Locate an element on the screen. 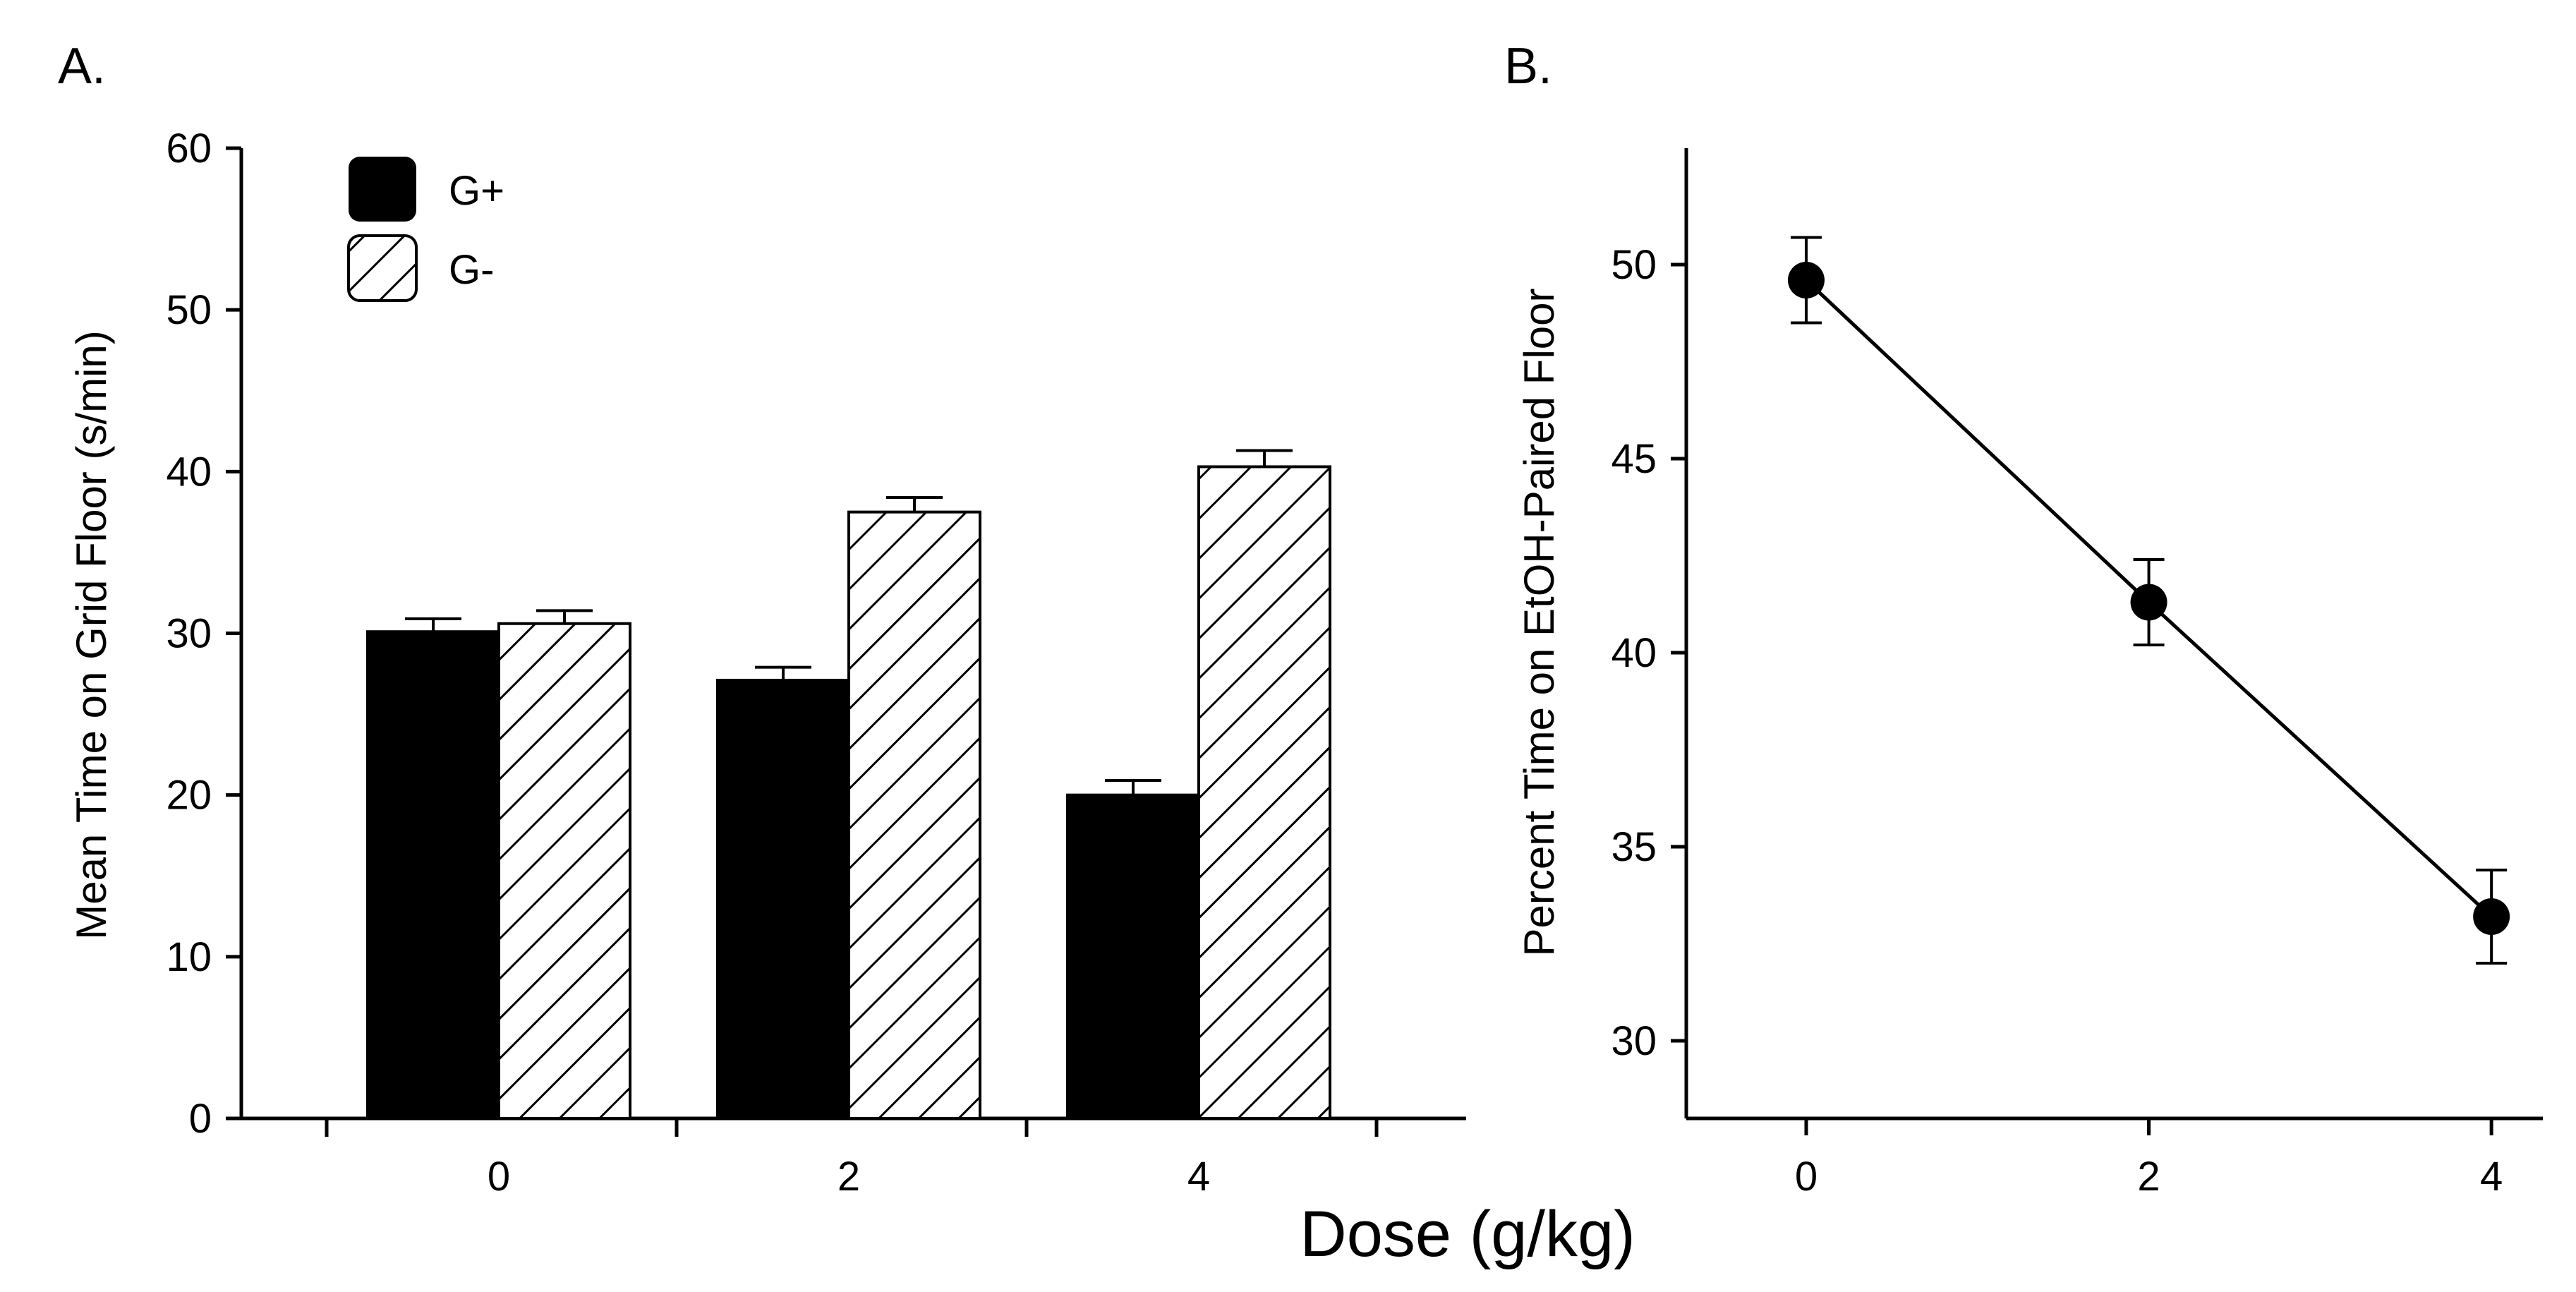 Image resolution: width=2576 pixels, height=1292 pixels. legend-swatch-g-minus is located at coordinates (383, 268).